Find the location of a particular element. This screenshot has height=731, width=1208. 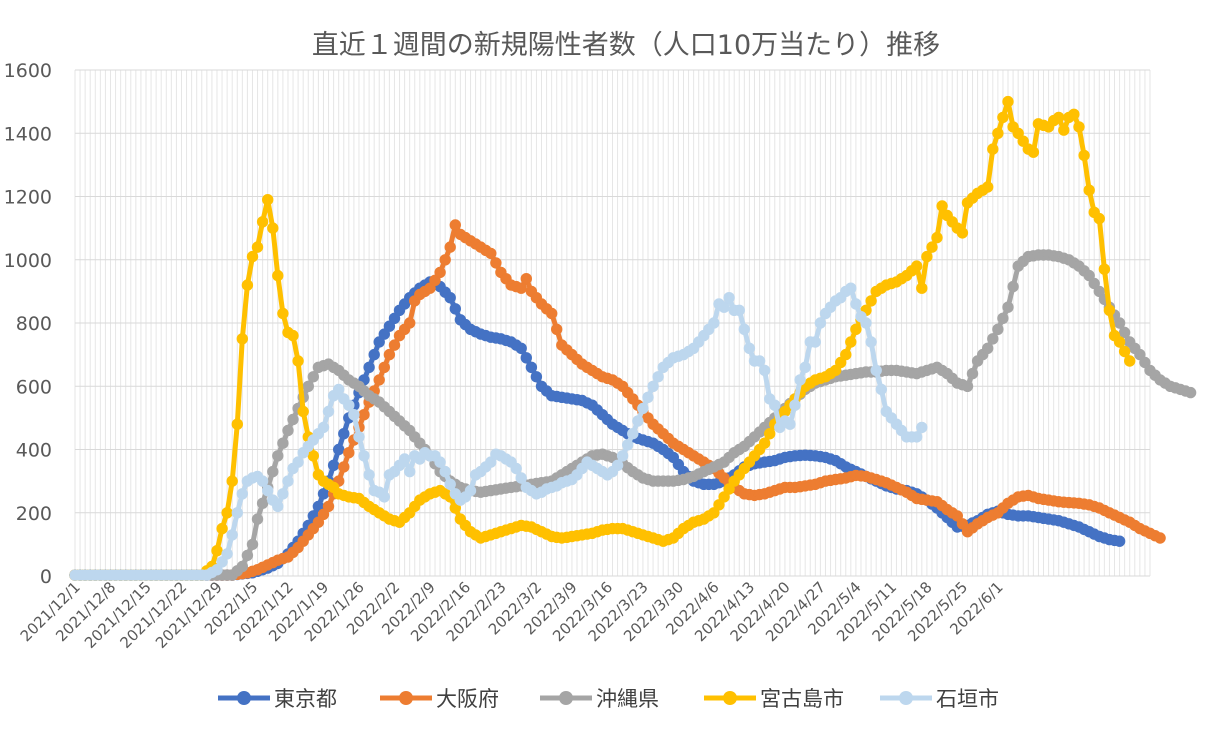

legend-item: 大阪府 is located at coordinates (439, 699).